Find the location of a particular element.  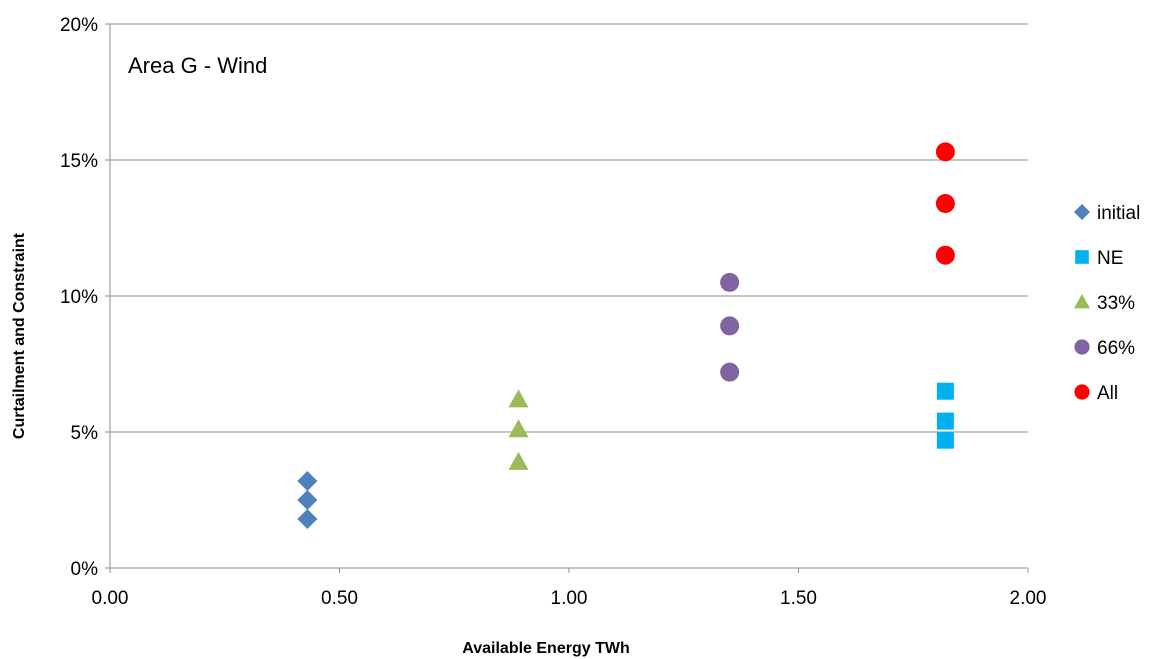

x-tick-label: 0.00 is located at coordinates (110, 598).